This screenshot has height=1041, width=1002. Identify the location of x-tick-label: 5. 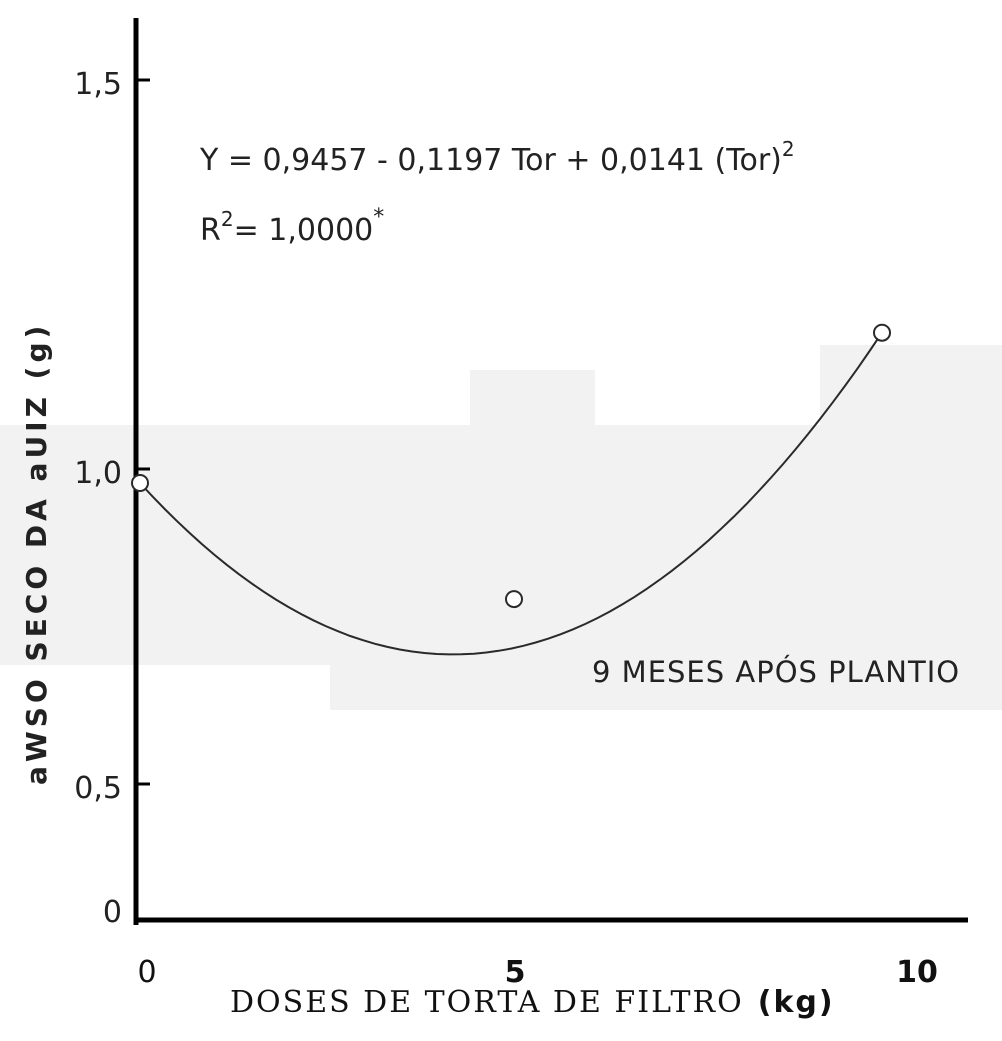
(515, 972).